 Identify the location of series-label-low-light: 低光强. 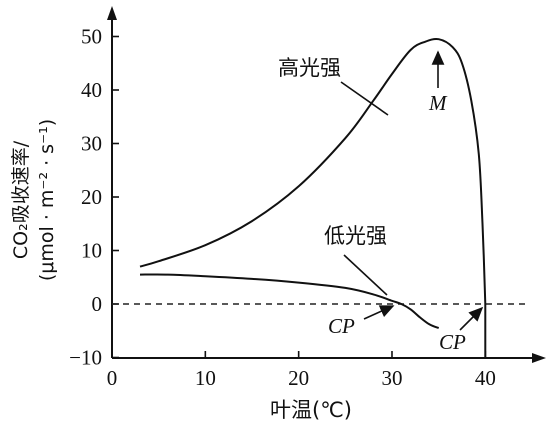
(355, 236).